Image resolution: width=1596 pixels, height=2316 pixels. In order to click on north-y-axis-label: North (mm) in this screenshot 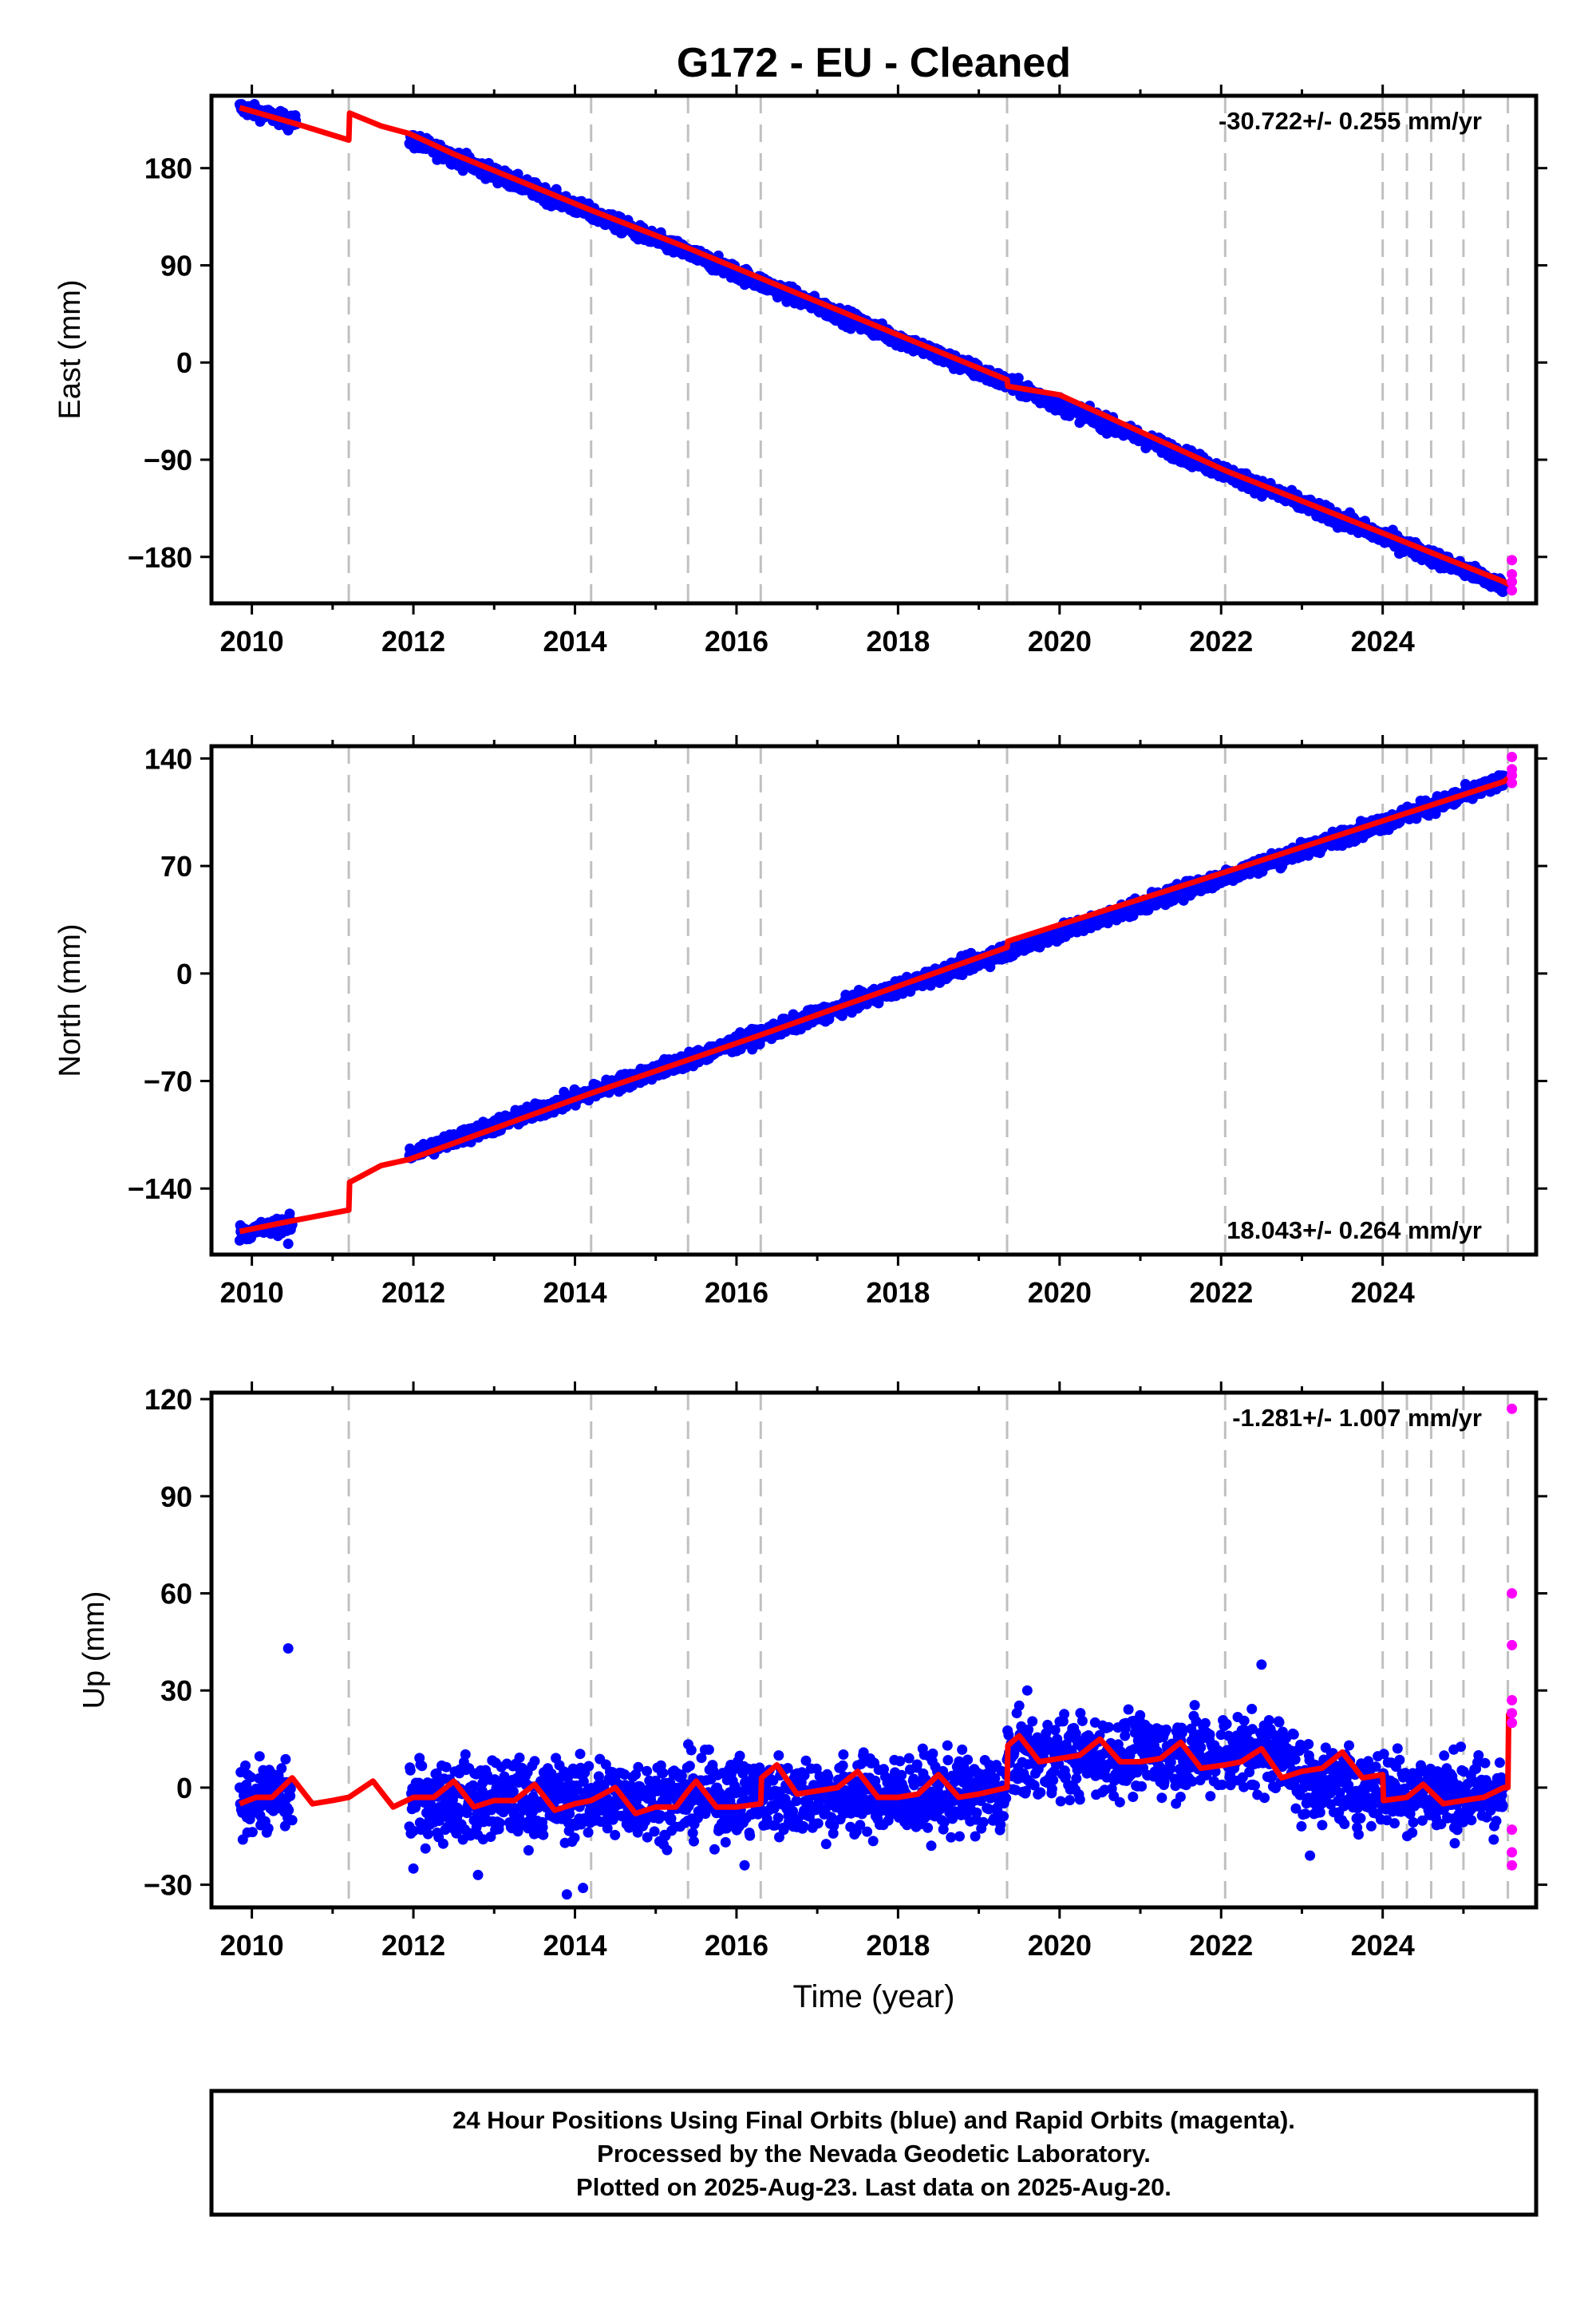, I will do `click(70, 1000)`.